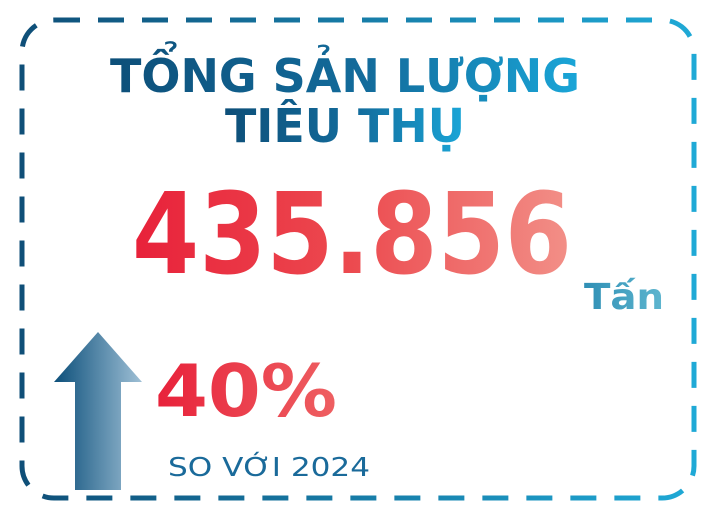 This screenshot has width=715, height=513. What do you see at coordinates (98, 411) in the screenshot?
I see `up-arrow` at bounding box center [98, 411].